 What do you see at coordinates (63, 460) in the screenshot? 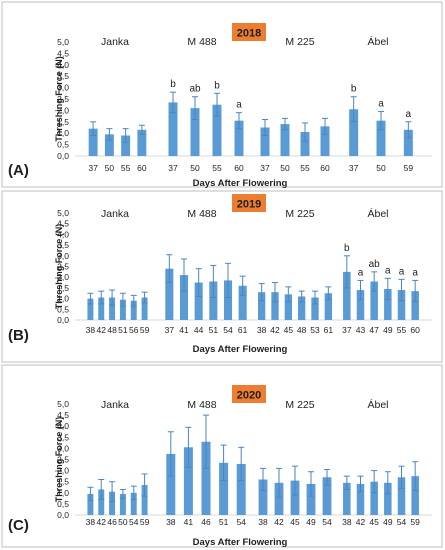
I see `y-tick-label: 2,5` at bounding box center [63, 460].